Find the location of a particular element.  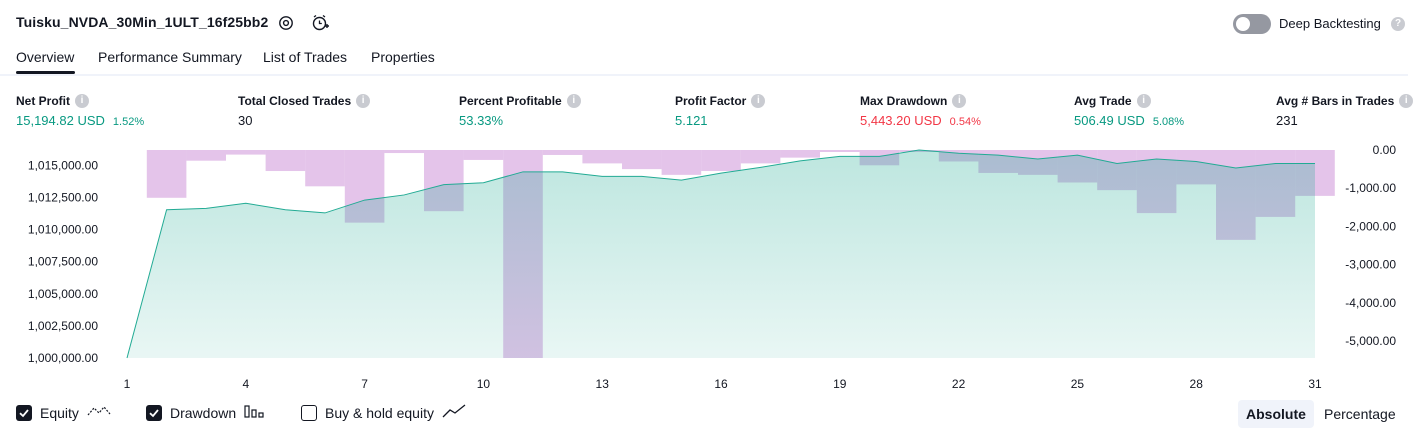

y-left-tick-label: 1,005,000.00 is located at coordinates (63, 294).